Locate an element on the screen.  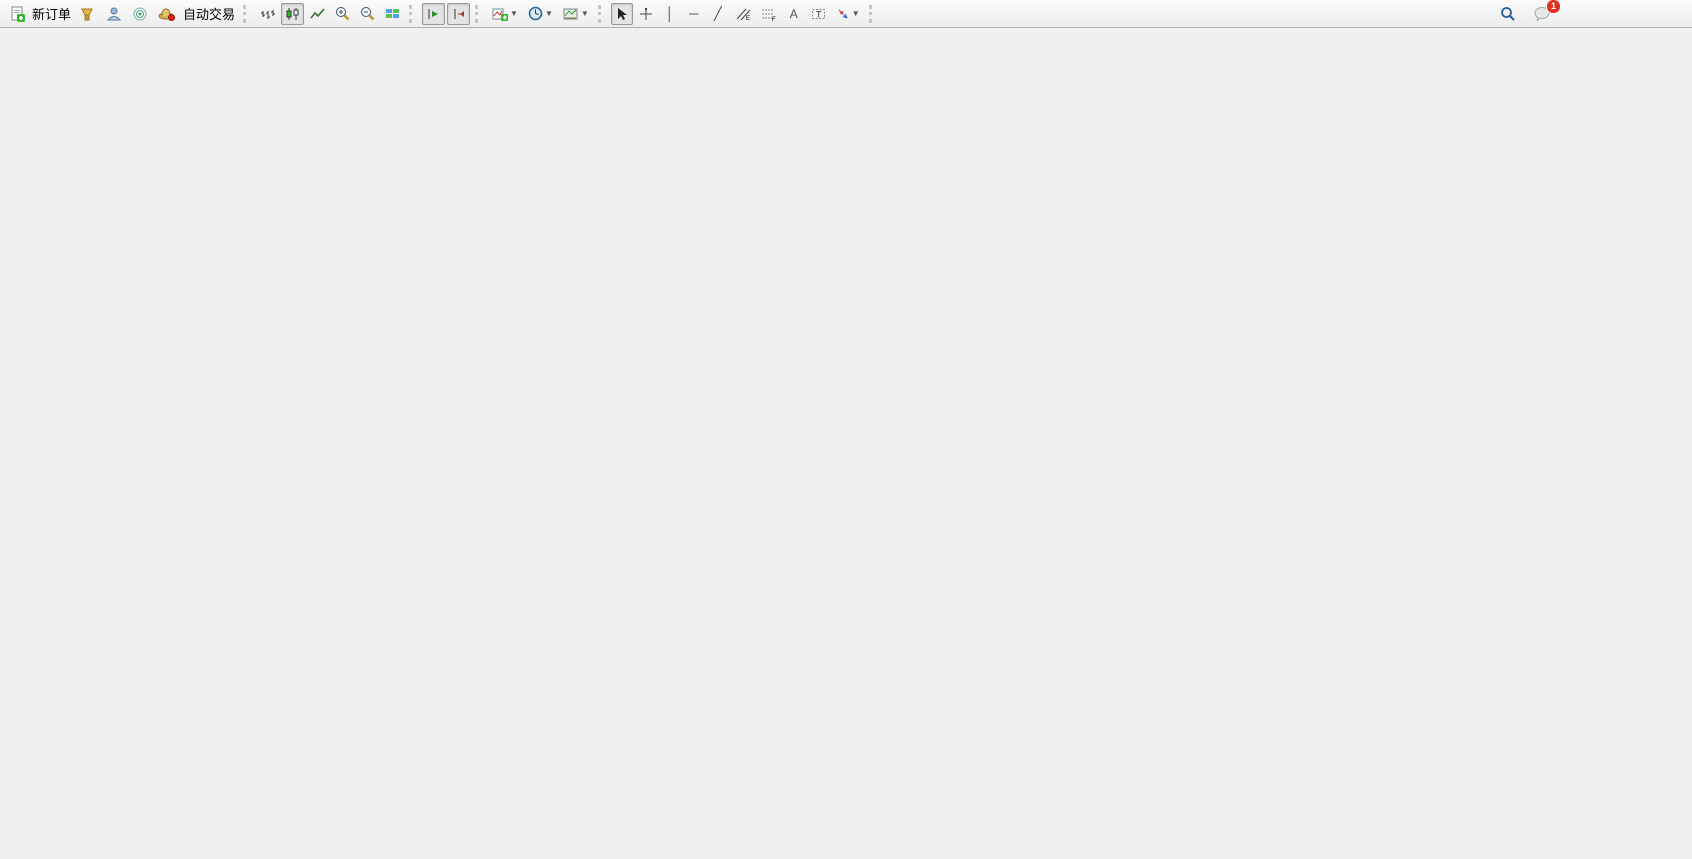
fibonacci-tool-button: F is located at coordinates (769, 14).